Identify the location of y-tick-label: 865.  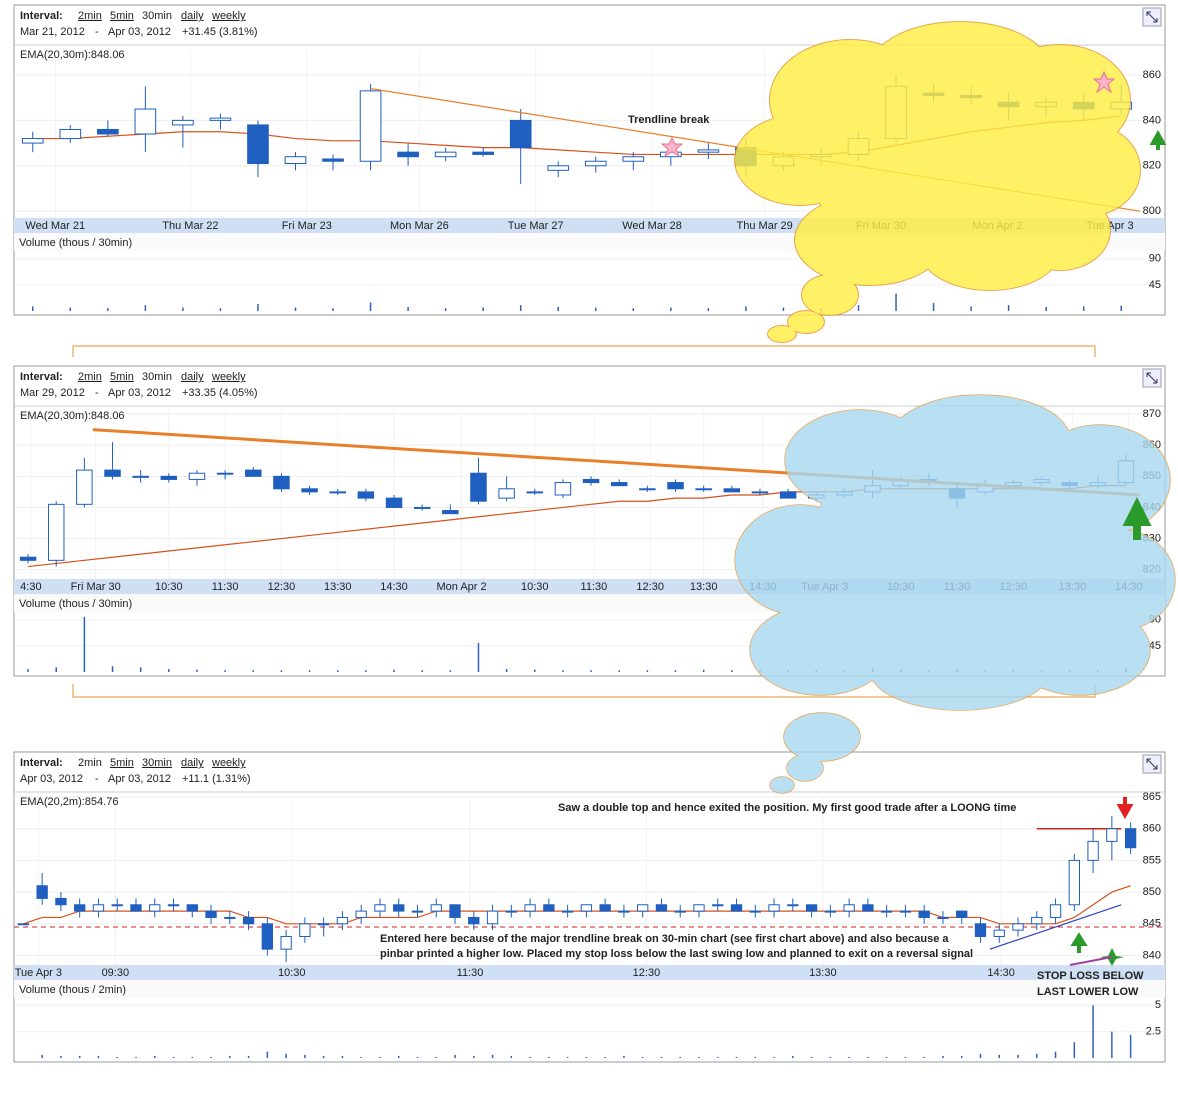
(1152, 797).